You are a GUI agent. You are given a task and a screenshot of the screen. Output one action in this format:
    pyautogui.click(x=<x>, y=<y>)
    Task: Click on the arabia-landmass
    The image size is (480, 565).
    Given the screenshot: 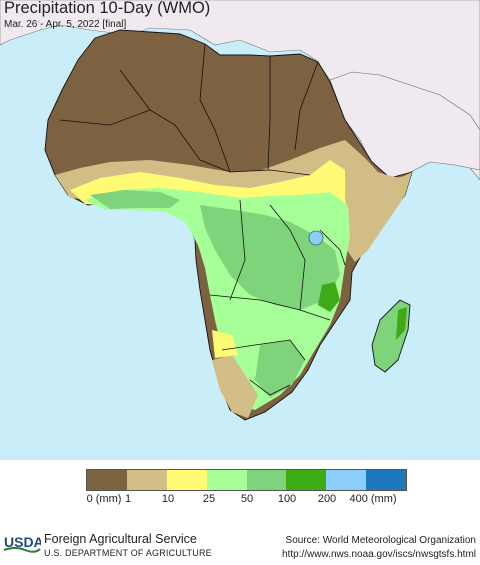 What is the action you would take?
    pyautogui.click(x=404, y=125)
    